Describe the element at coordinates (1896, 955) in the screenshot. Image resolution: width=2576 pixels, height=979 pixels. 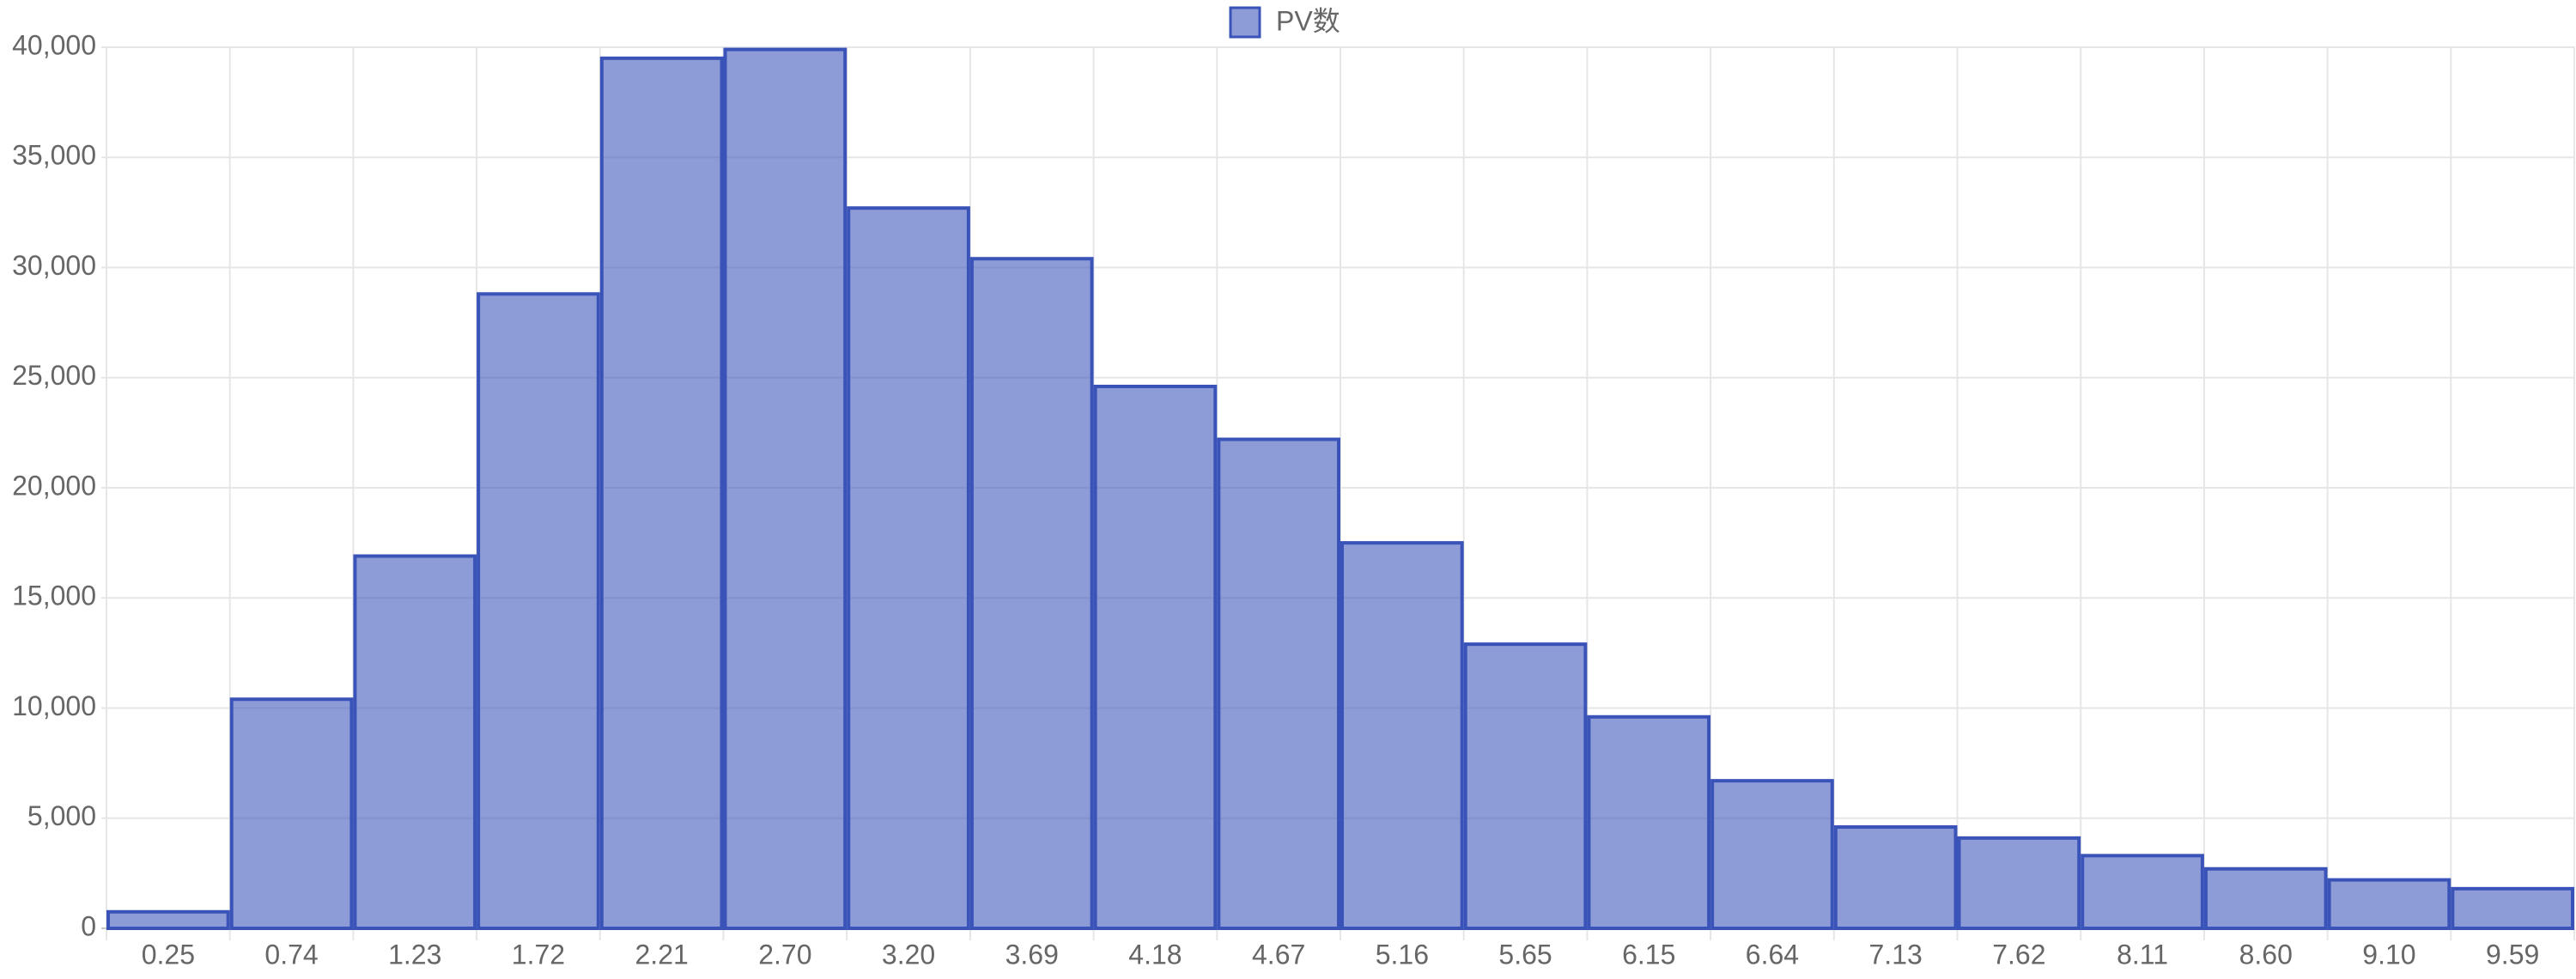
I see `x-tick-label: 7.13` at that location.